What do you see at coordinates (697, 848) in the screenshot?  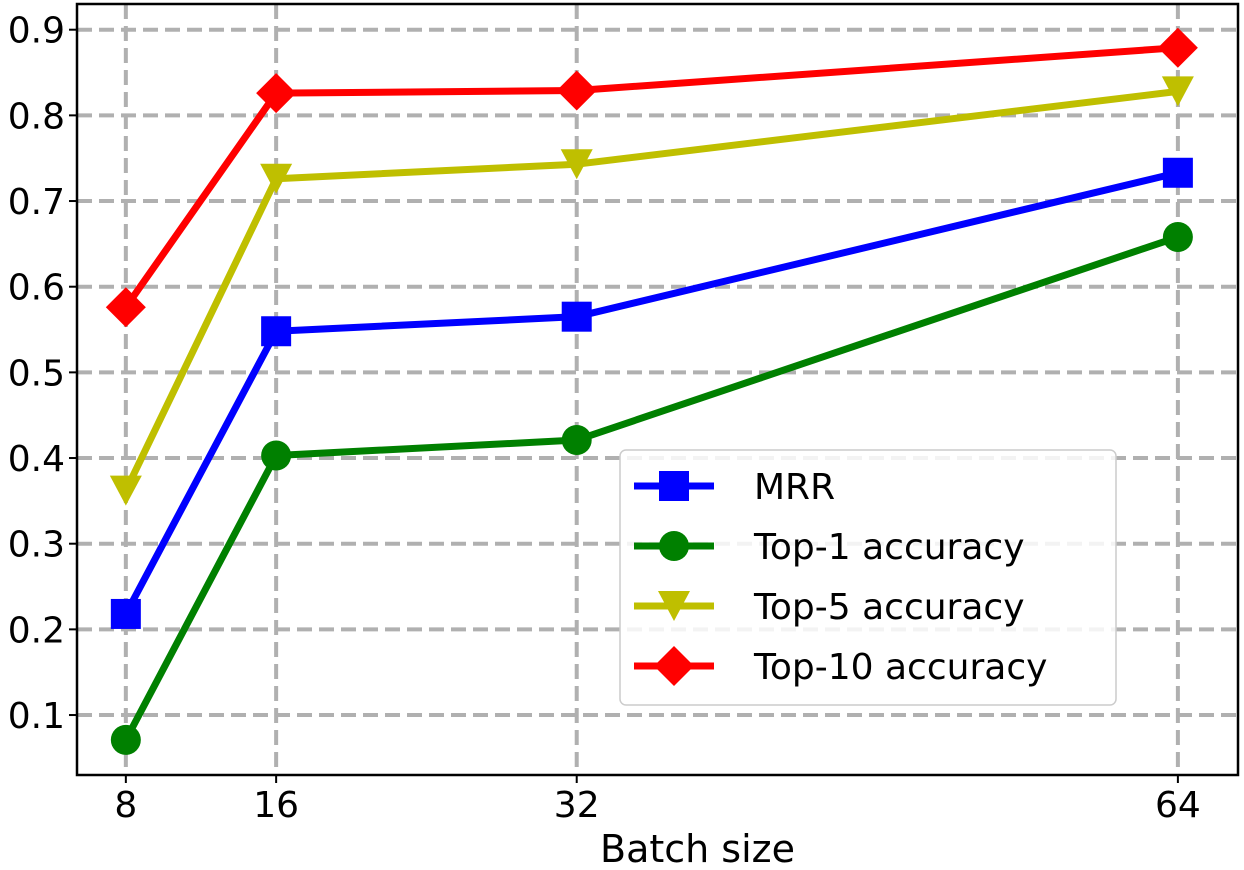 I see `x-axis-label: Batch size` at bounding box center [697, 848].